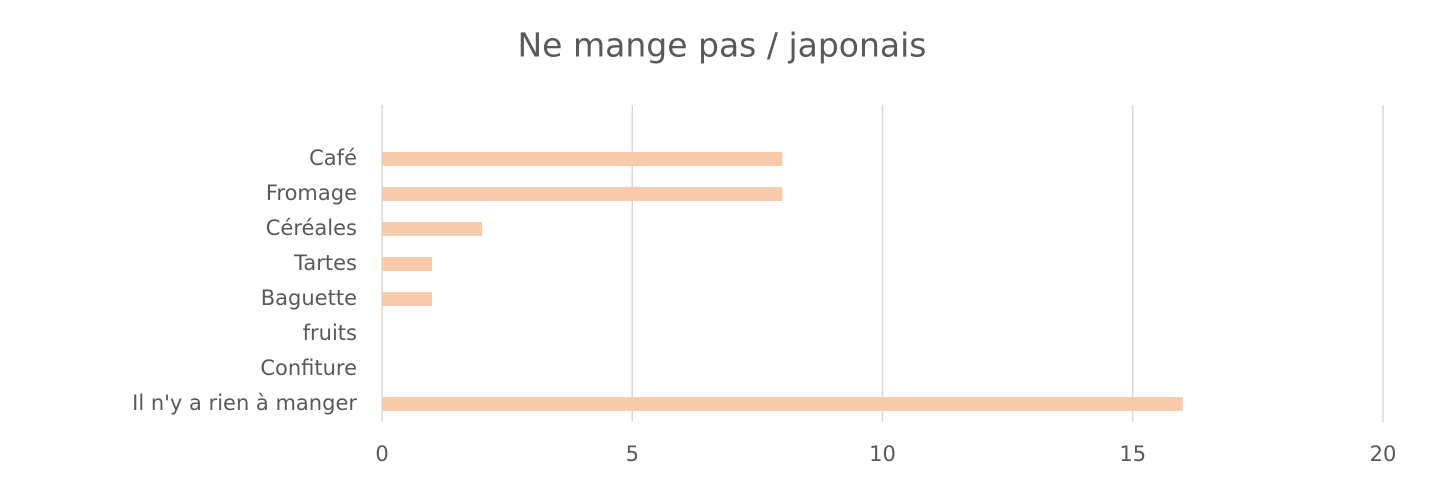 The height and width of the screenshot is (484, 1444). I want to click on y-tick-label: Fromage, so click(311, 193).